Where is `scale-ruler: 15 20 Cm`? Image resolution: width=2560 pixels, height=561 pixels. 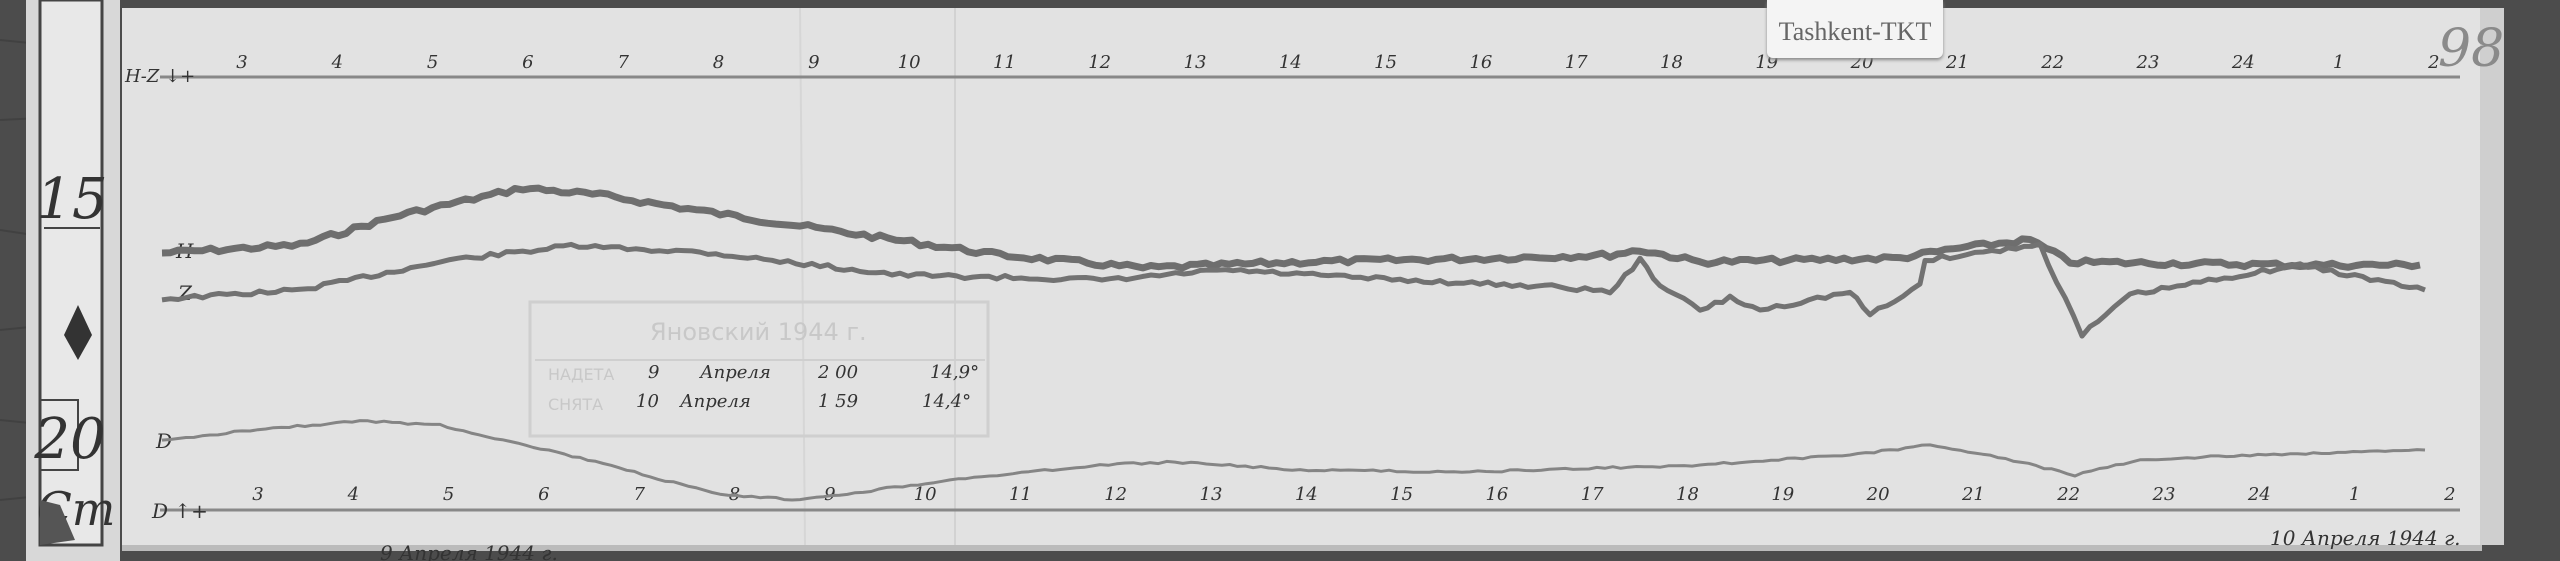
scale-ruler: 15 20 Cm is located at coordinates (73, 280).